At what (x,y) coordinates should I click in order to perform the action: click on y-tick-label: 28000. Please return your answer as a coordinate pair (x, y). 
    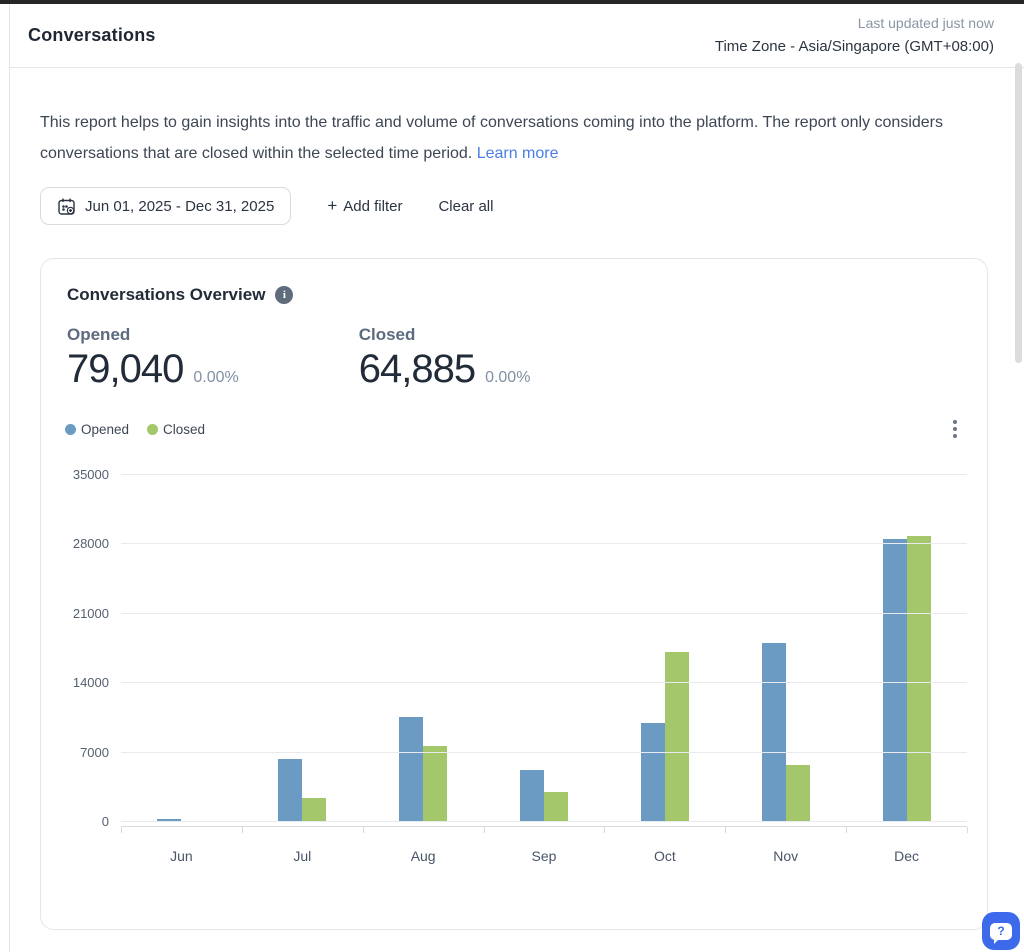
    Looking at the image, I should click on (90, 544).